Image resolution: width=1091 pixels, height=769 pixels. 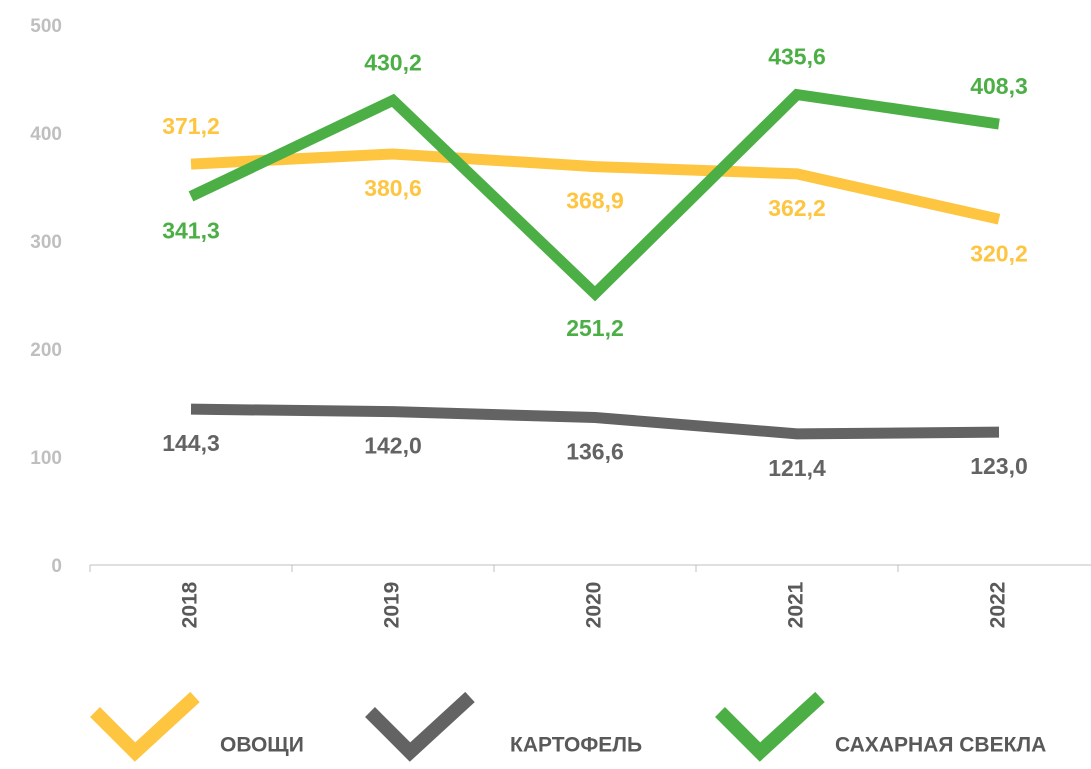 What do you see at coordinates (595, 328) in the screenshot?
I see `data-label: 251,2` at bounding box center [595, 328].